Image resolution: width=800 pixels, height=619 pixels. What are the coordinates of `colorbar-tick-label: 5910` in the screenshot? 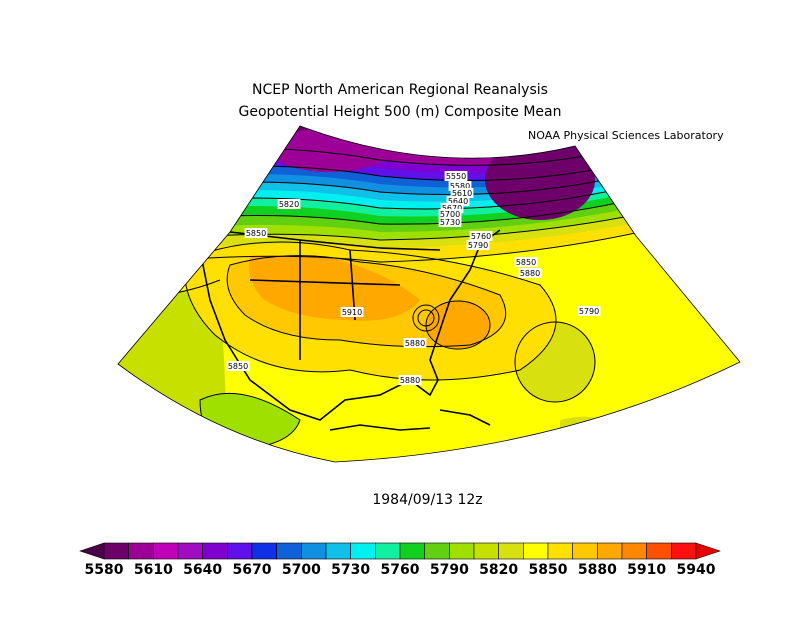 It's located at (646, 570).